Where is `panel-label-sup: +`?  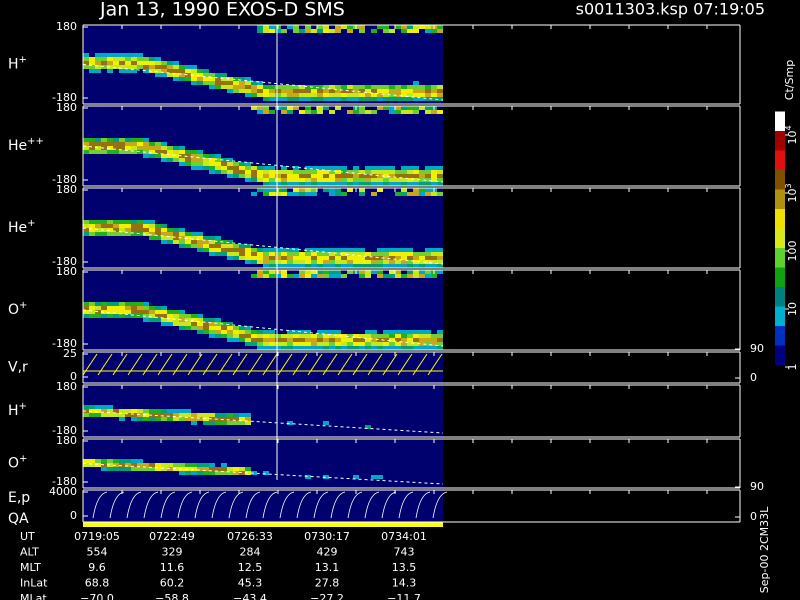 panel-label-sup: + is located at coordinates (23, 458).